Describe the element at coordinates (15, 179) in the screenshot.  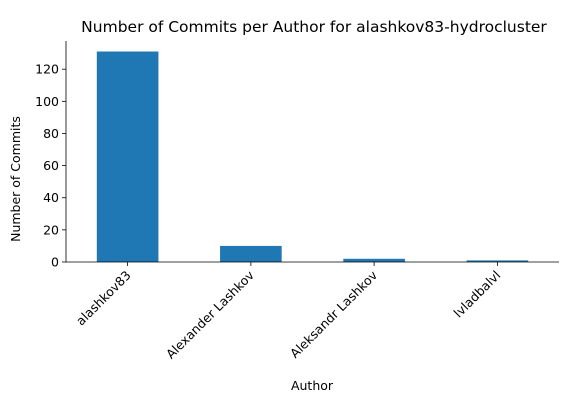
I see `y-axis-label: Number of Commits` at that location.